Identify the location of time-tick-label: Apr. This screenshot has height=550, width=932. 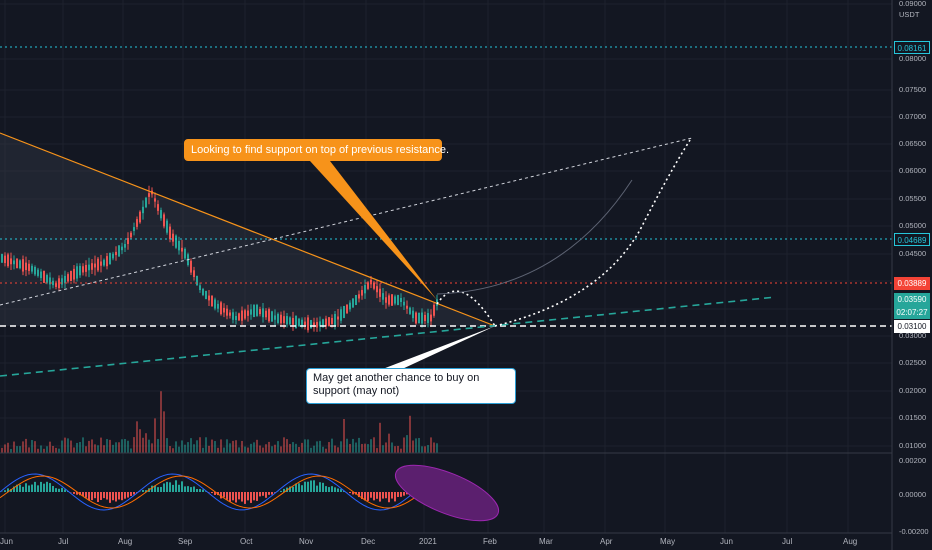
(606, 541).